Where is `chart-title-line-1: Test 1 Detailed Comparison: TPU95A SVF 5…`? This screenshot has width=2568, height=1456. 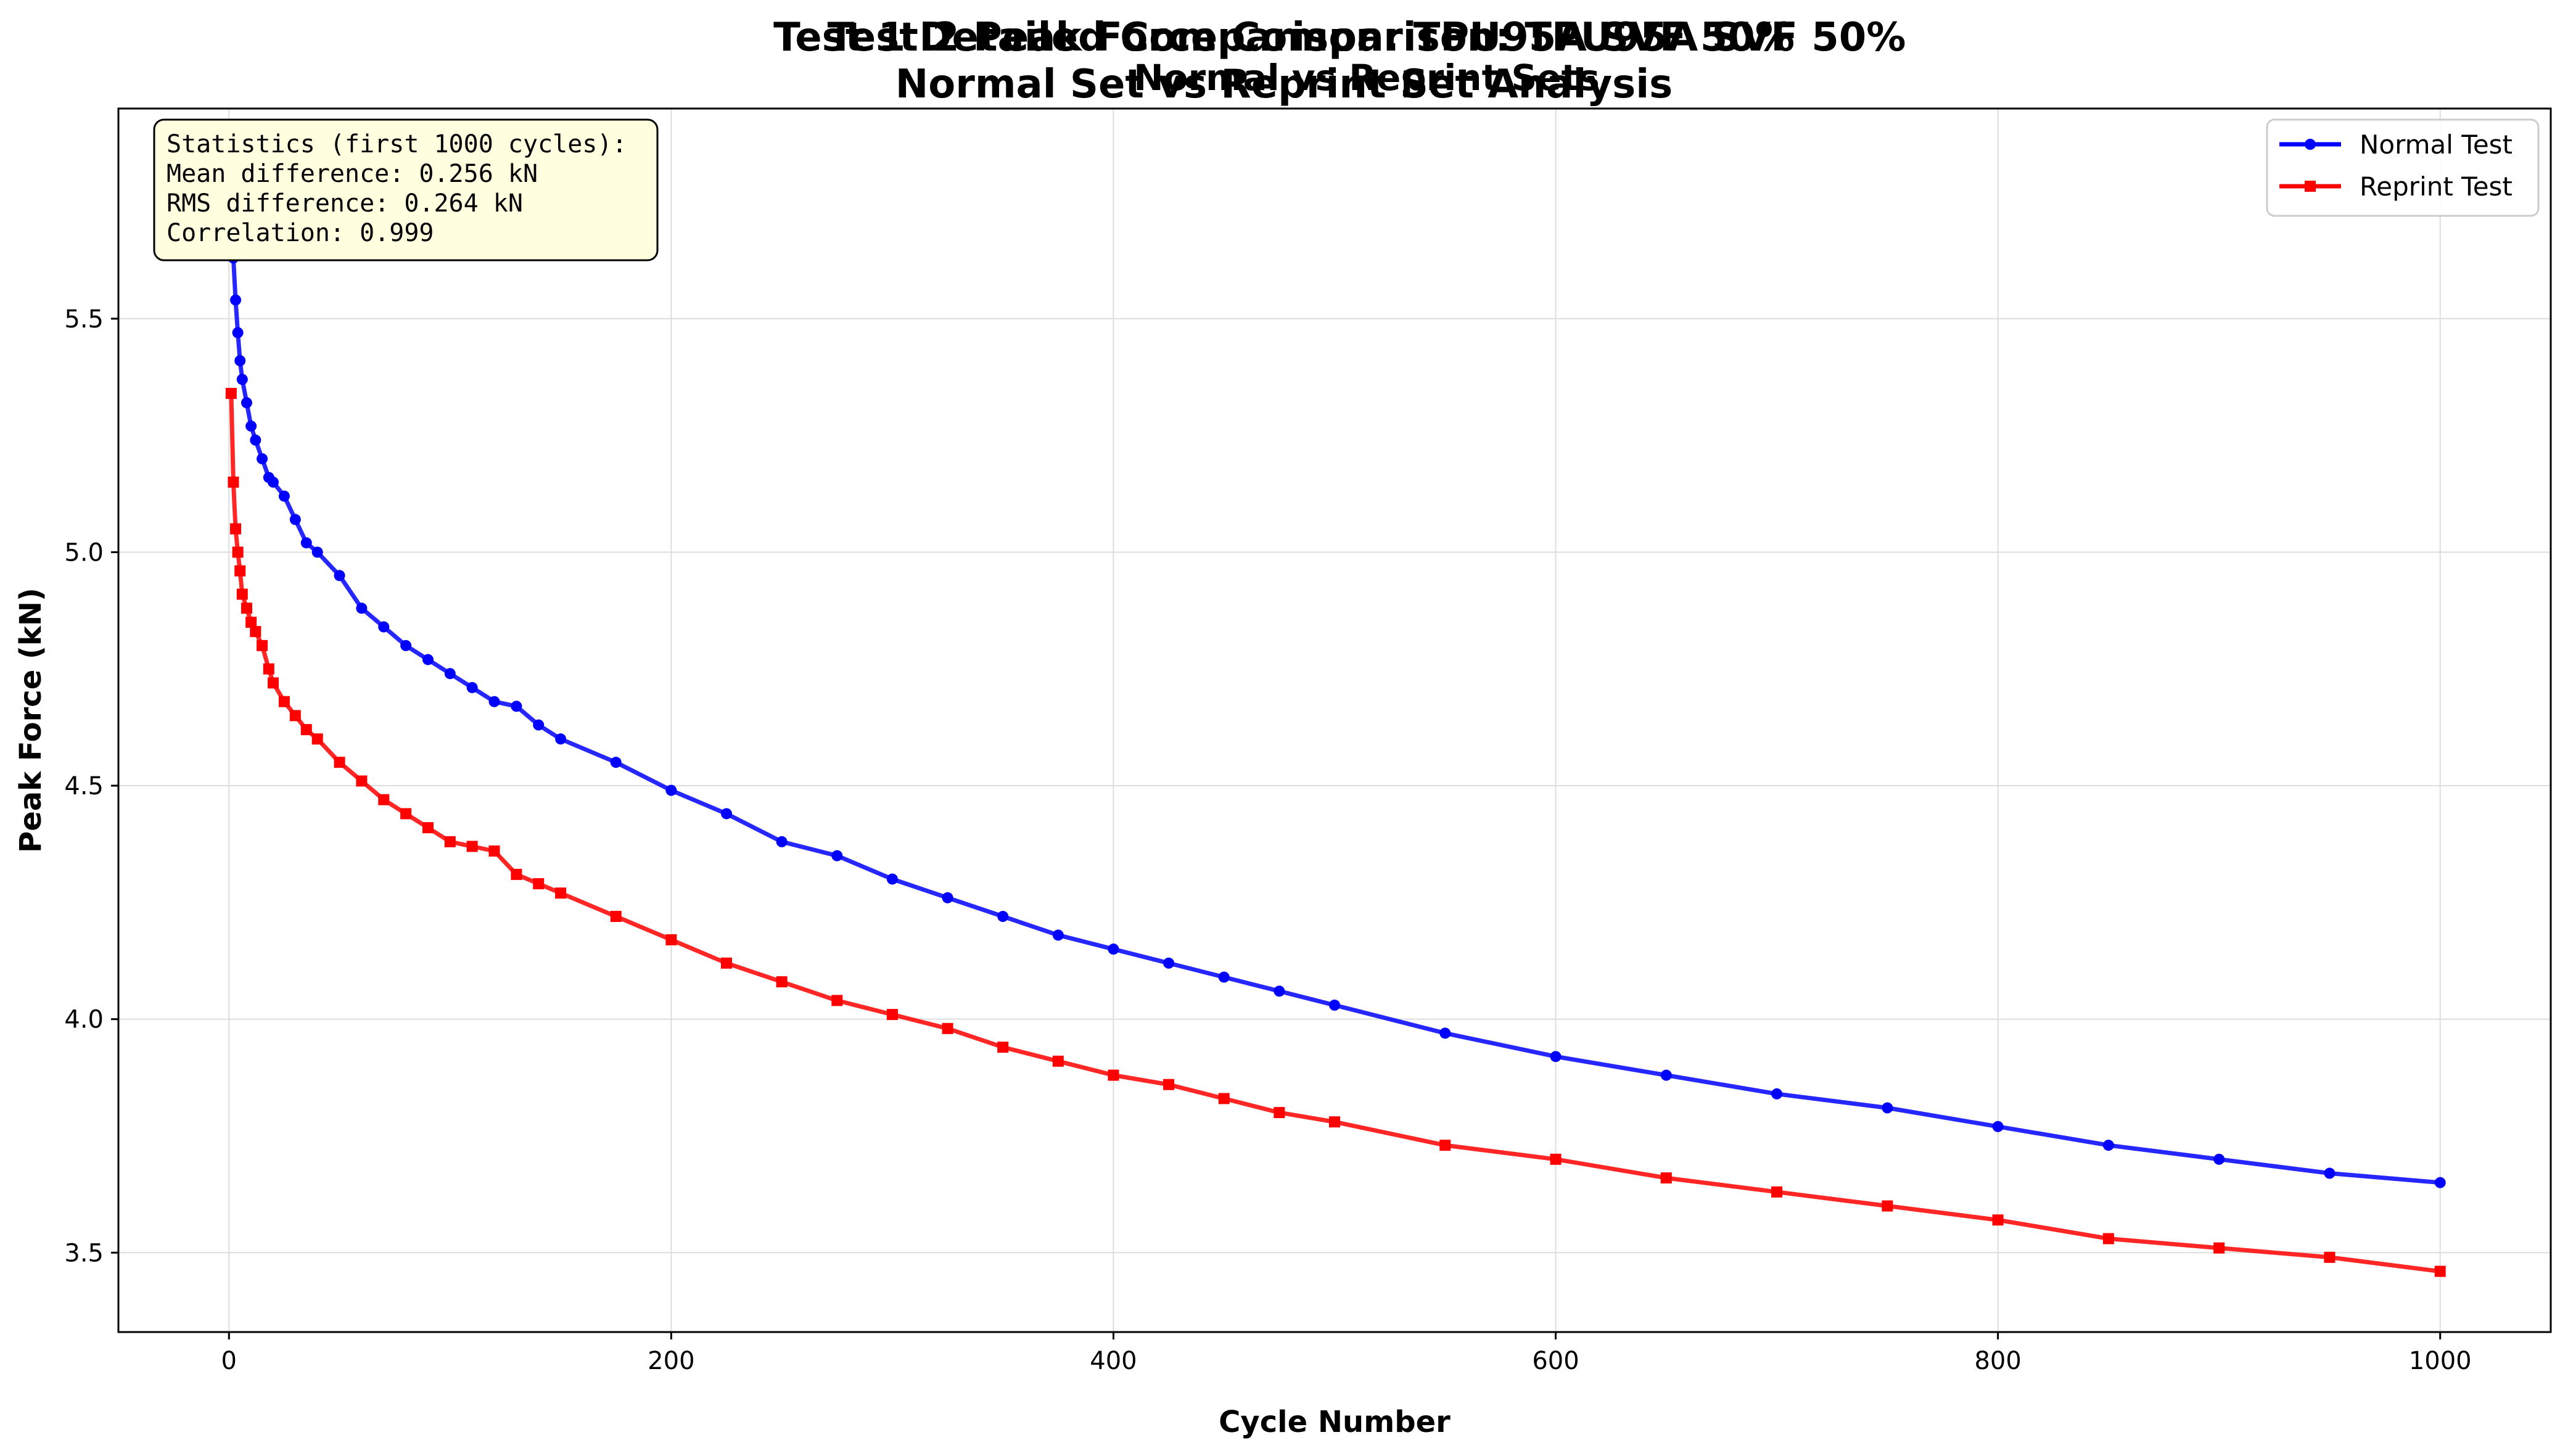
chart-title-line-1: Test 1 Detailed Comparison: TPU95A SVF 5… is located at coordinates (1284, 37).